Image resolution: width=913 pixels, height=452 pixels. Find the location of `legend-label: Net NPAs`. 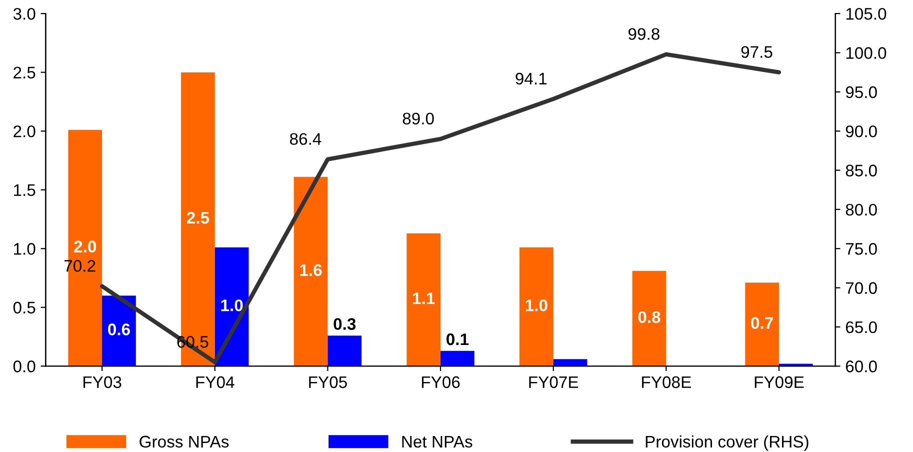

legend-label: Net NPAs is located at coordinates (437, 442).